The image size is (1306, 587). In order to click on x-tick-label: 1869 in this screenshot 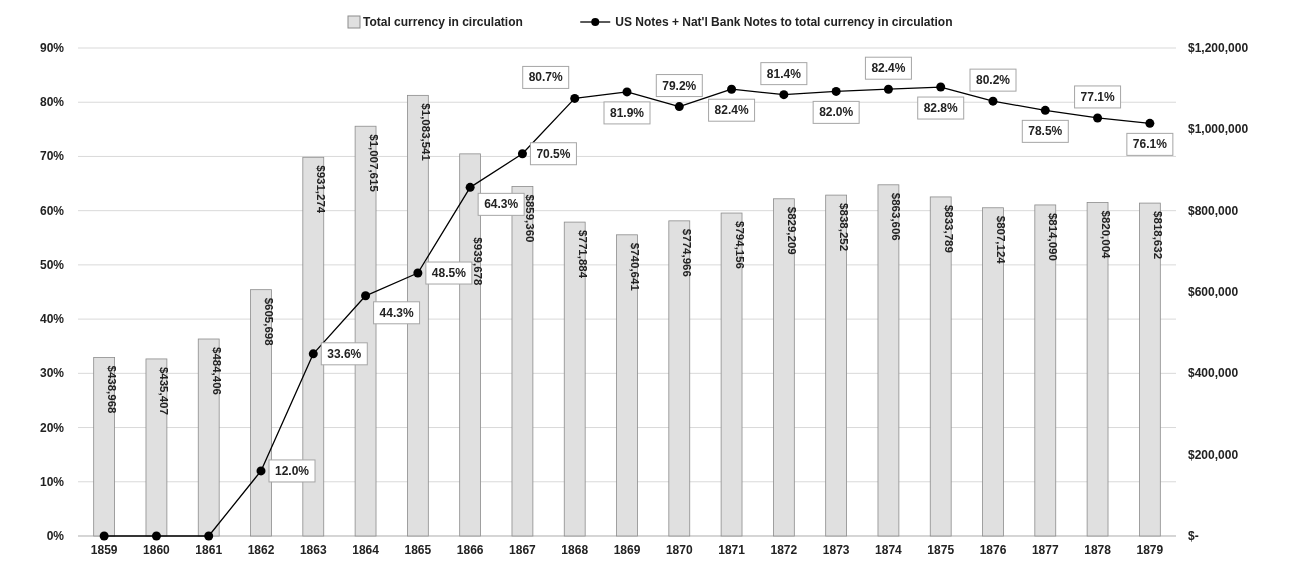, I will do `click(627, 550)`.